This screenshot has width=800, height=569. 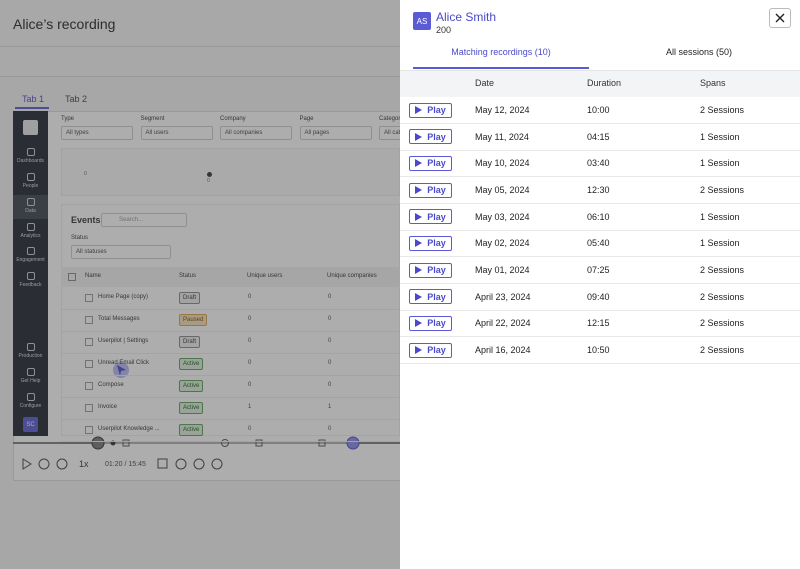 What do you see at coordinates (502, 190) in the screenshot?
I see `date: May 05, 2024` at bounding box center [502, 190].